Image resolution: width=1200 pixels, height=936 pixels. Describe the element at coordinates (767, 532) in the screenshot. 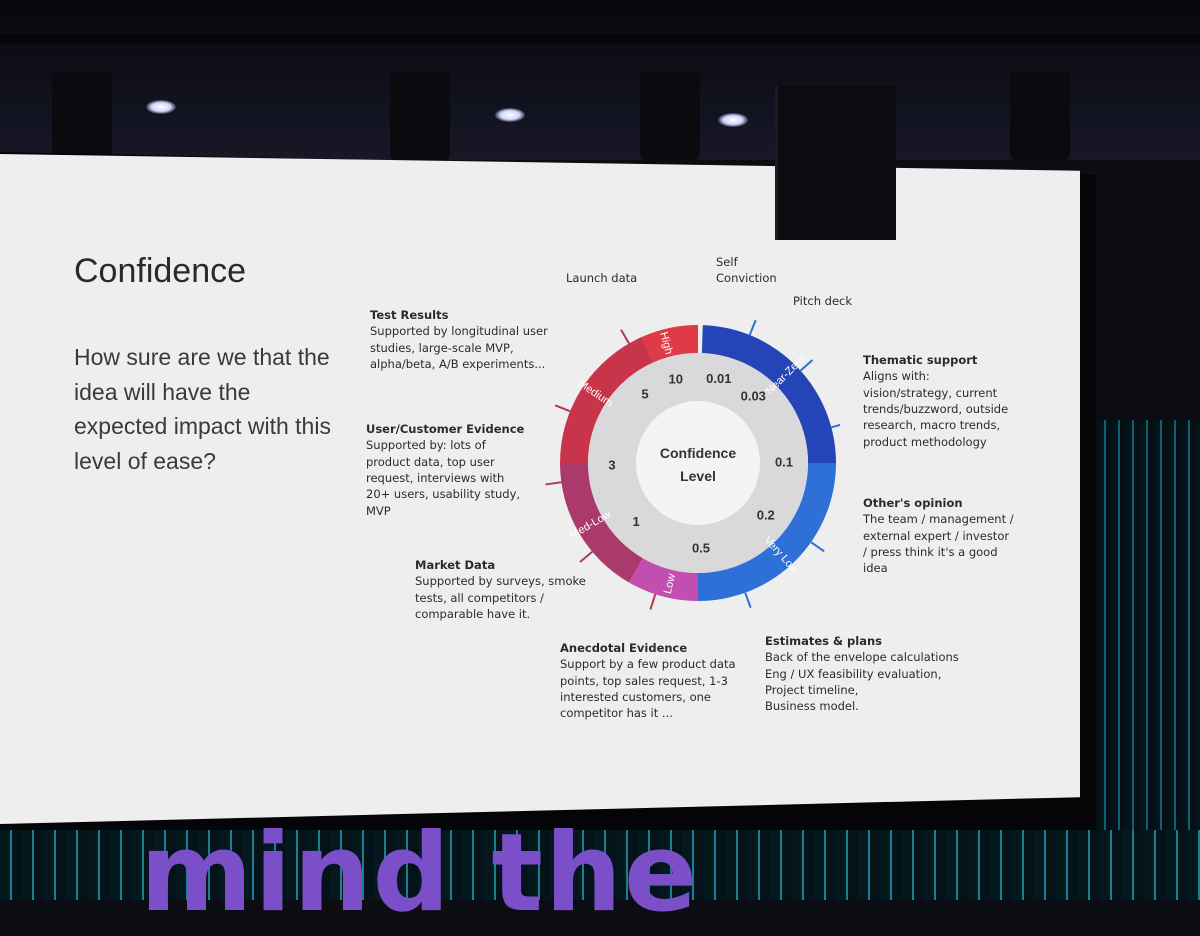

I see `gauge-segment-very-low` at that location.